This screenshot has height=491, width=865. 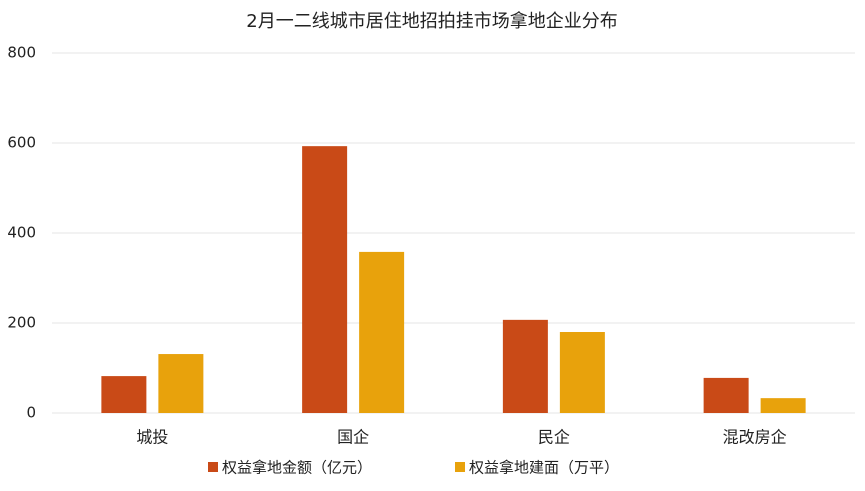 What do you see at coordinates (21, 323) in the screenshot?
I see `y-tick-label: 200` at bounding box center [21, 323].